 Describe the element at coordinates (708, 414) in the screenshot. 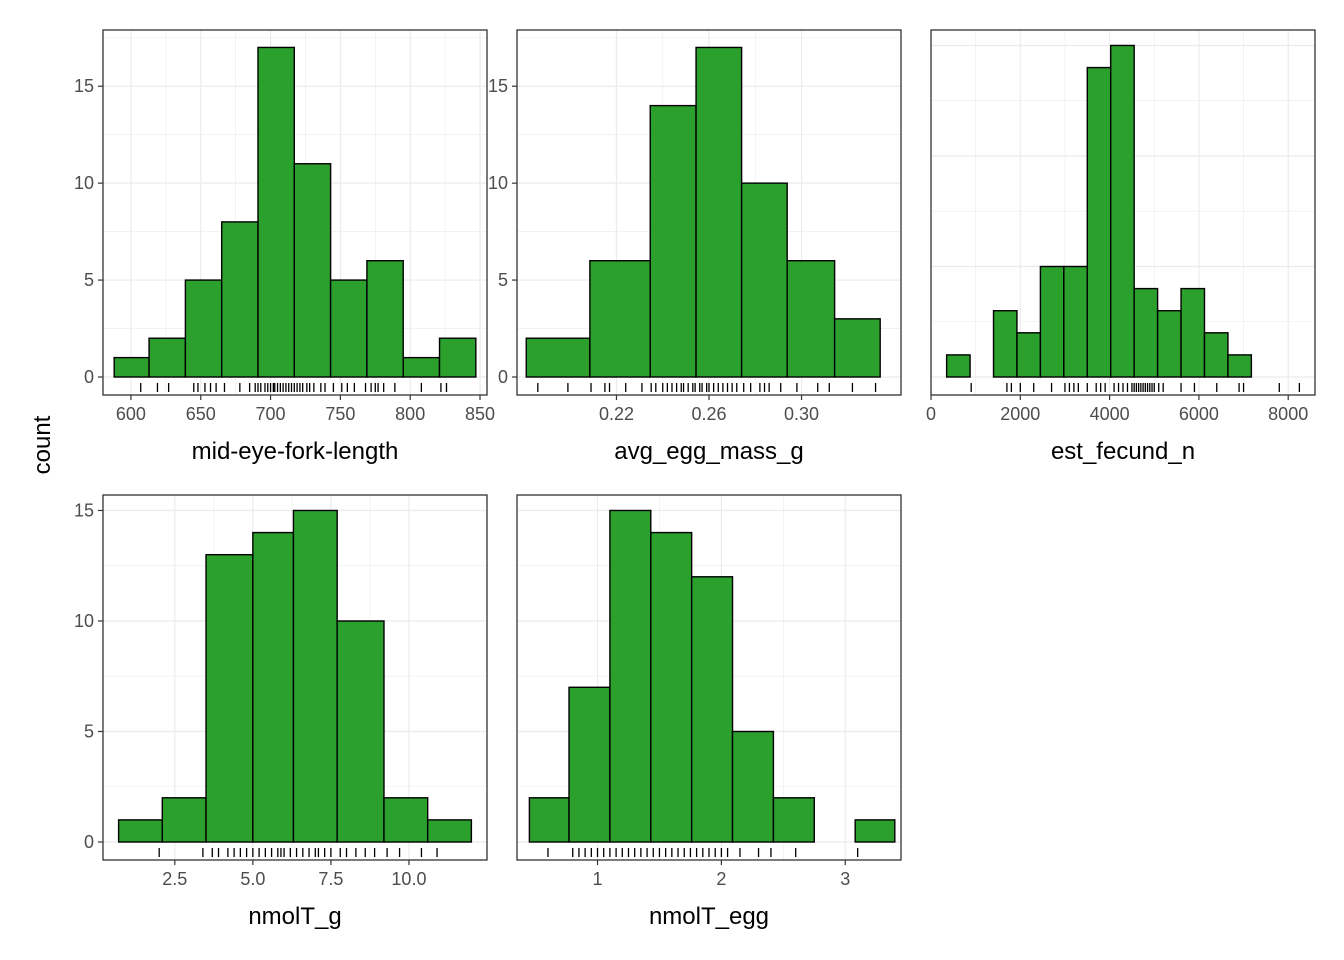

I see `x-tick-label: 0.26` at that location.